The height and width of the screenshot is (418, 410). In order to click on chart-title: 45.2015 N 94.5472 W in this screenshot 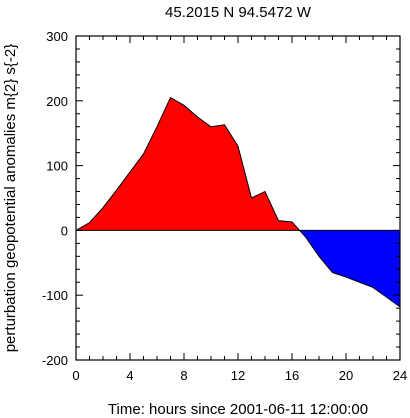, I will do `click(238, 12)`.